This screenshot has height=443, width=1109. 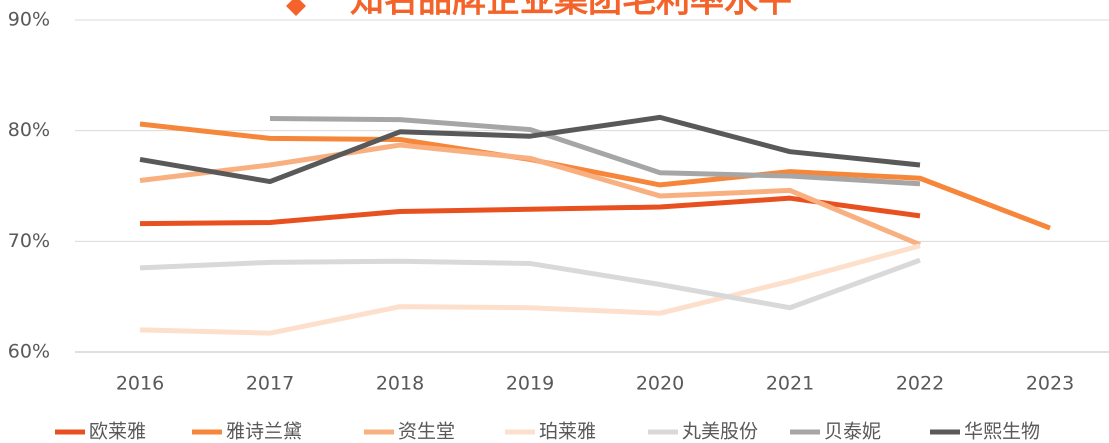 What do you see at coordinates (264, 432) in the screenshot?
I see `legend-label: 雅诗兰黛` at bounding box center [264, 432].